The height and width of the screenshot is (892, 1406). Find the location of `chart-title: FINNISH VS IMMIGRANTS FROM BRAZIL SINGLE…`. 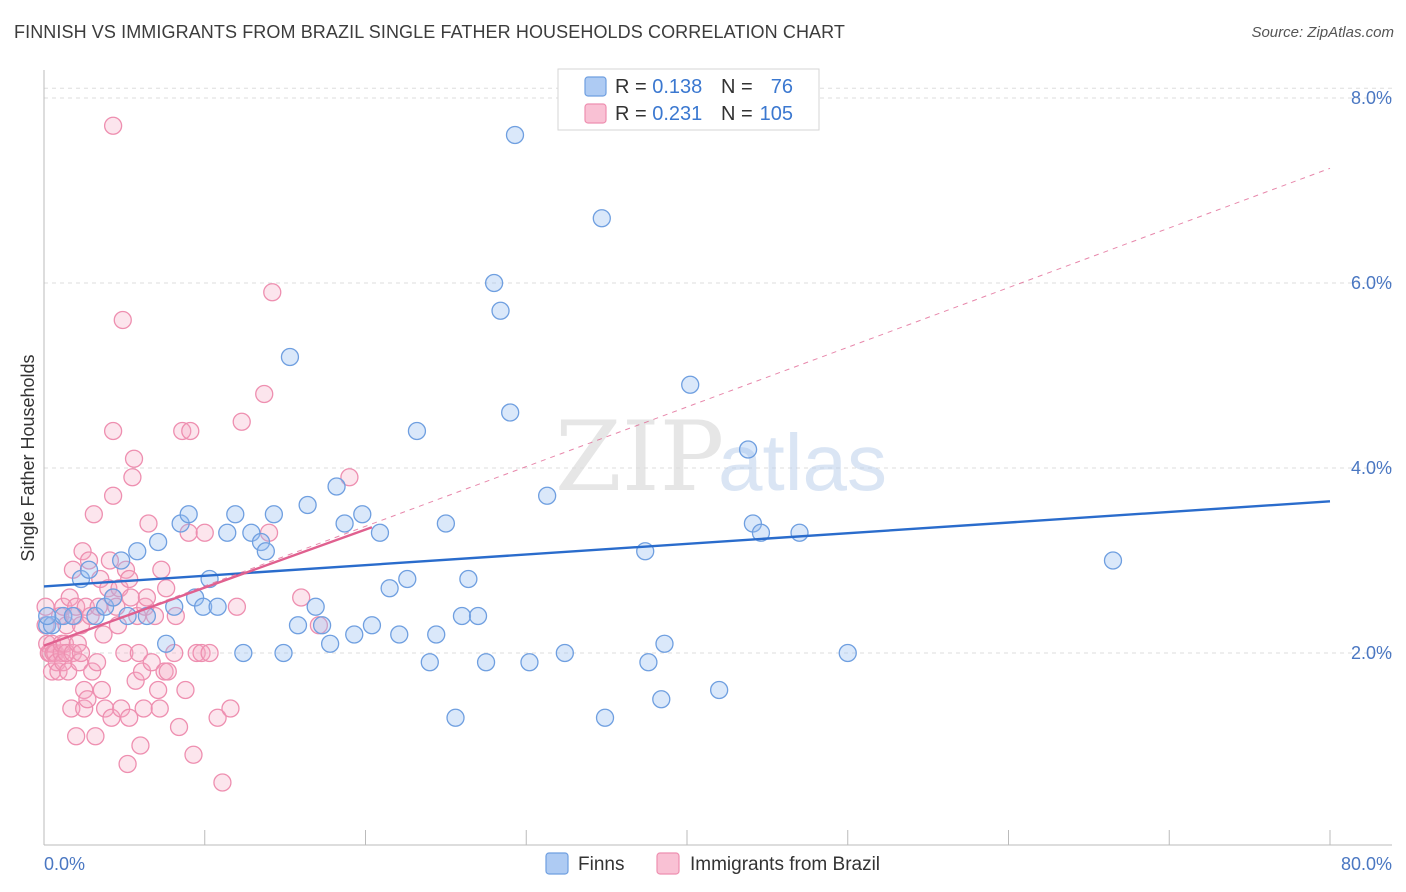

chart-title: FINNISH VS IMMIGRANTS FROM BRAZIL SINGLE… is located at coordinates (430, 32).